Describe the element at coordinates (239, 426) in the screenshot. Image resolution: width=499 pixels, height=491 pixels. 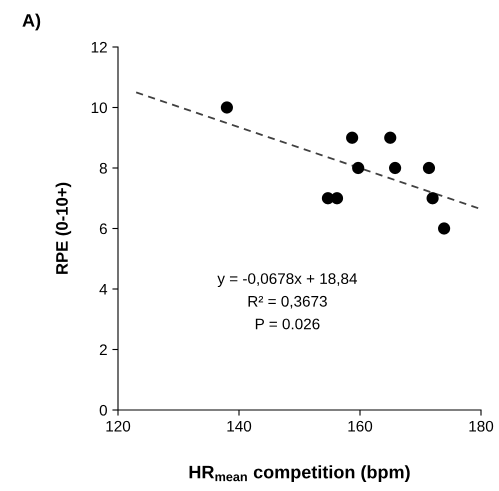
I see `x-tick-label: 140` at that location.